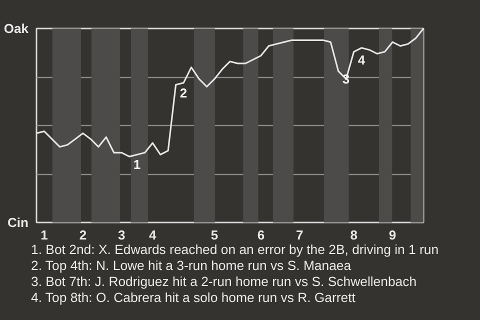 This screenshot has height=320, width=480. What do you see at coordinates (191, 265) in the screenshot?
I see `text: 2. Top 4th: N. Lowe hit a 3-run home run vs S. Manaea` at bounding box center [191, 265].